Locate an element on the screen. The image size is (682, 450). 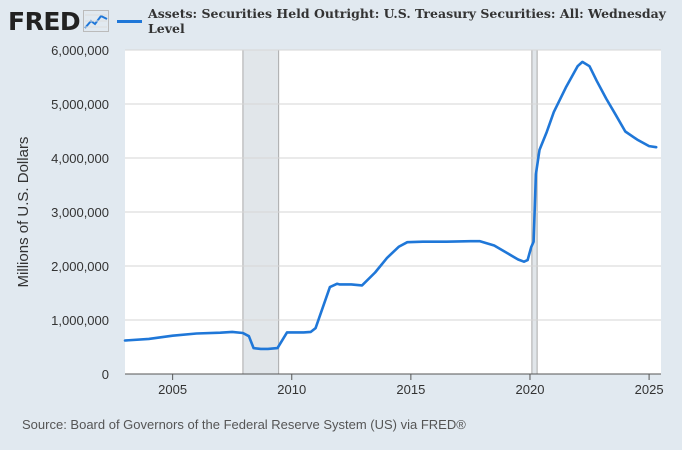
fred-logo: FRED is located at coordinates (44, 21).